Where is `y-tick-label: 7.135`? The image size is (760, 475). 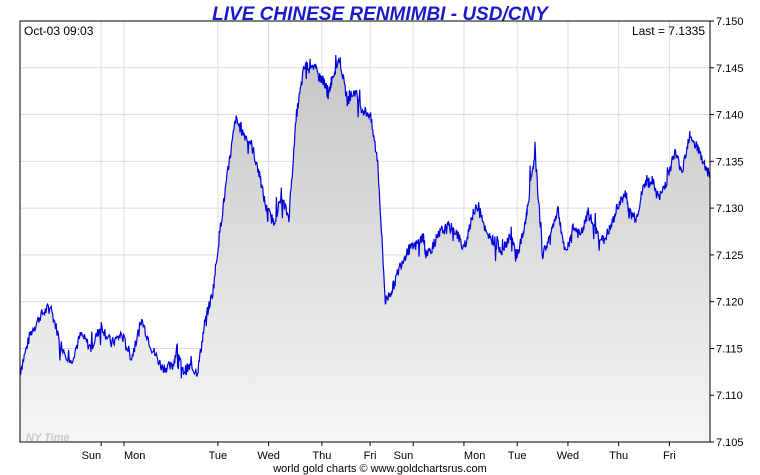 y-tick-label: 7.135 is located at coordinates (730, 162).